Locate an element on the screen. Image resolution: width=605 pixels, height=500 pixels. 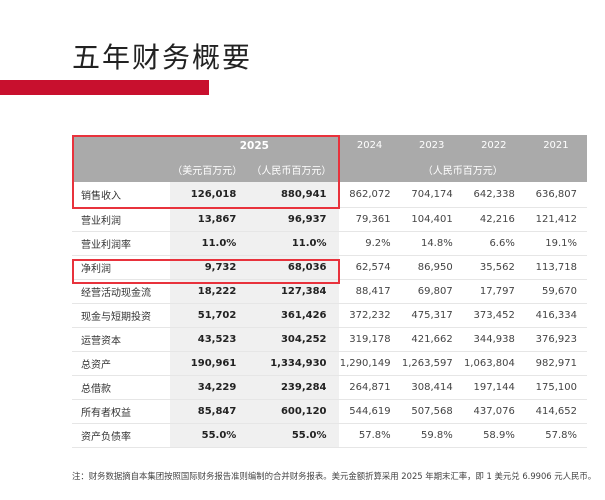
cell-2025-cny: 11.0% is located at coordinates (291, 243).